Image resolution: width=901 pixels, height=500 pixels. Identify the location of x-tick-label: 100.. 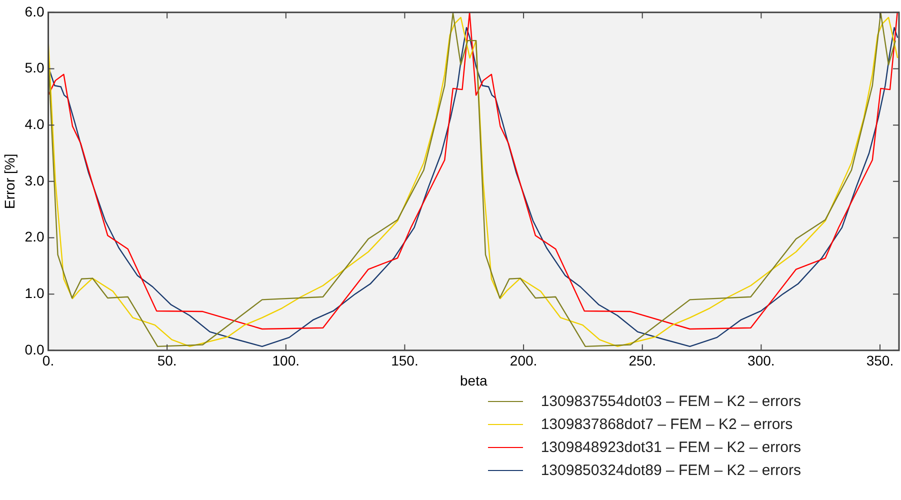
(286, 360).